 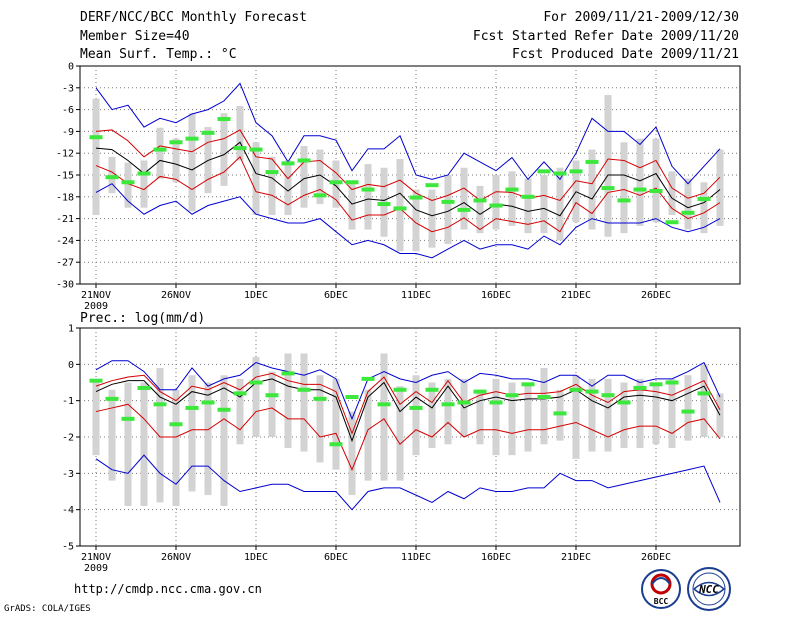 I want to click on x-tick-label: 21NOV, so click(x=96, y=557).